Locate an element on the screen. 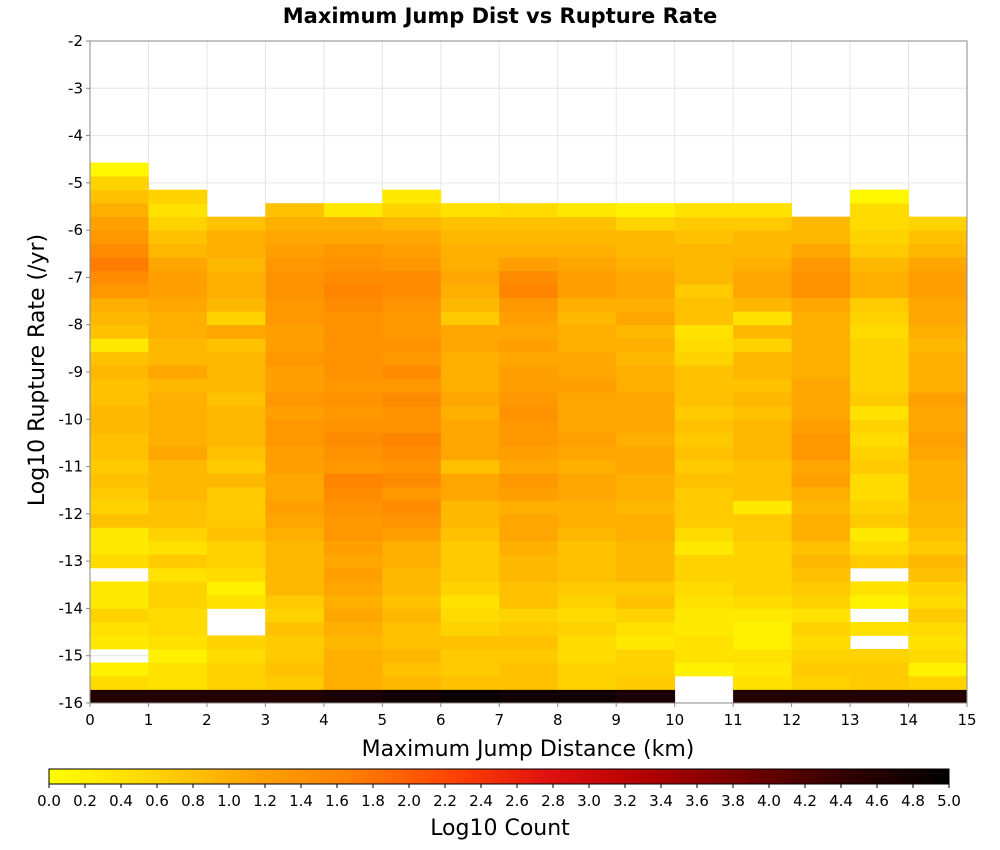 The width and height of the screenshot is (1000, 850). colorbar-tick-label: 1.6 is located at coordinates (337, 801).